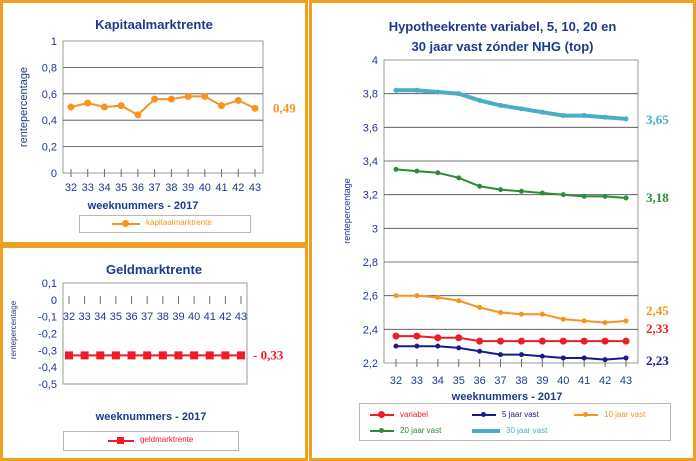  Describe the element at coordinates (154, 24) in the screenshot. I see `chart-title: Kapitaalmarktrente` at that location.